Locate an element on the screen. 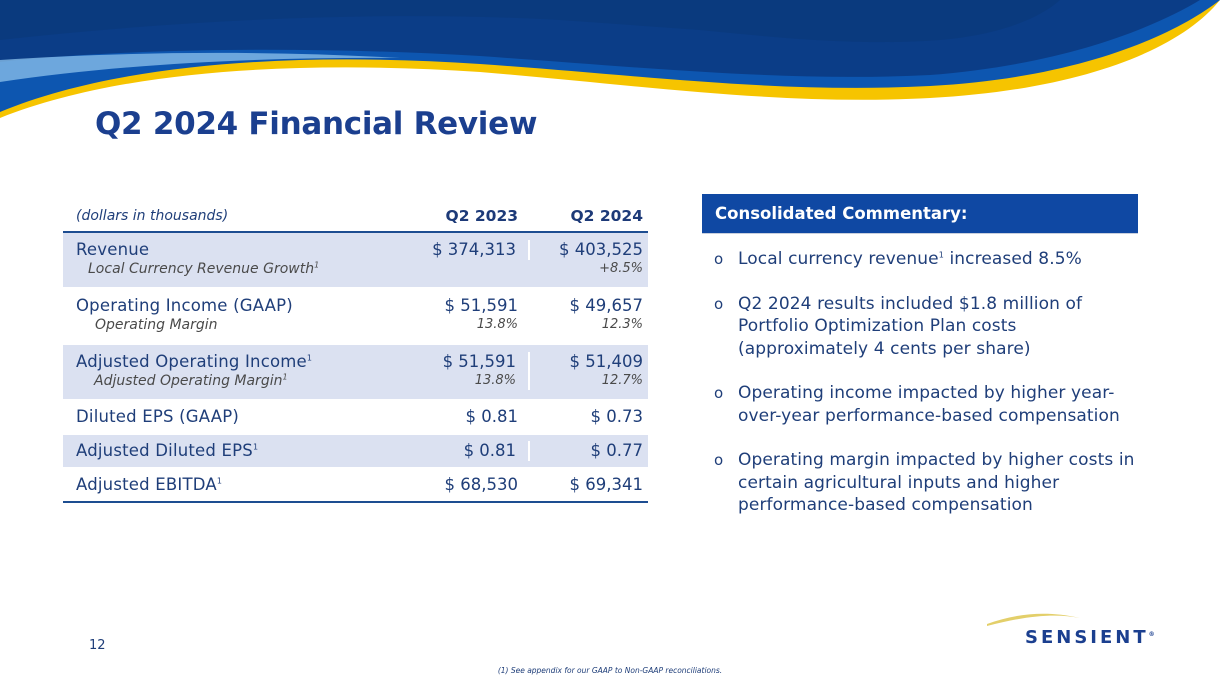  value: $ 0.77 is located at coordinates (616, 450).